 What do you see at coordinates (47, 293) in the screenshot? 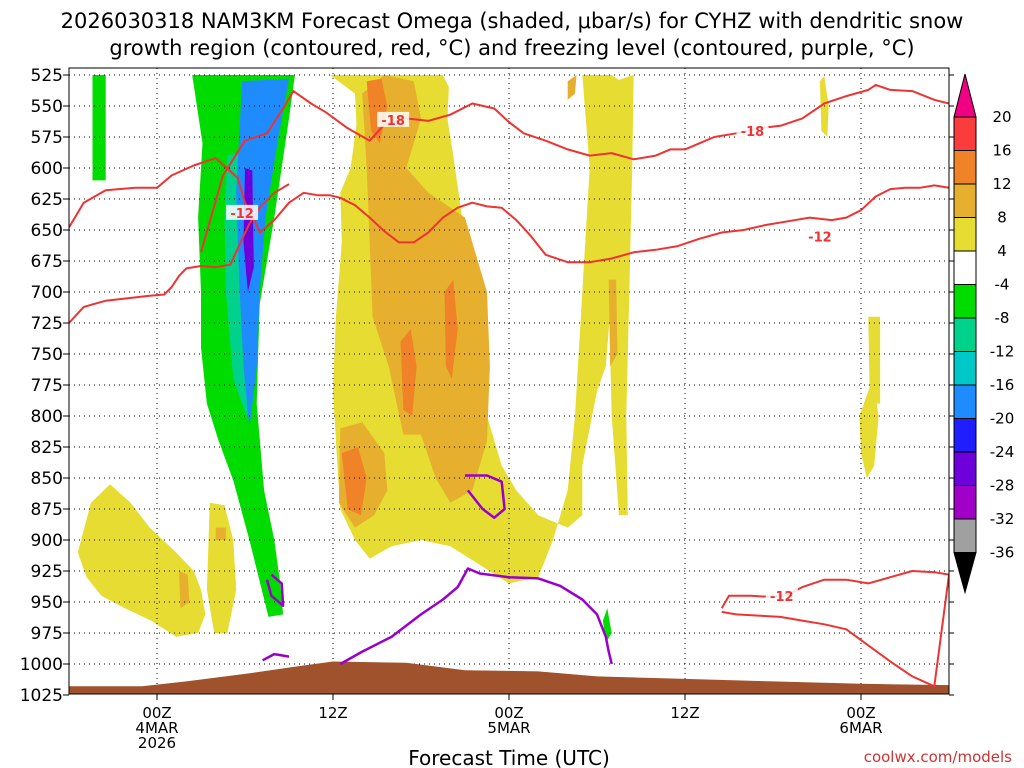
I see `y-tick-label: 700` at bounding box center [47, 293].